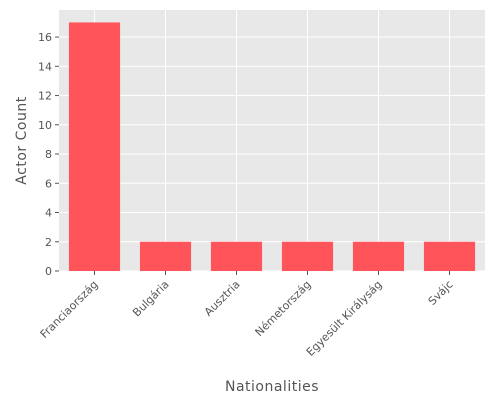 The width and height of the screenshot is (500, 400). Describe the element at coordinates (48, 242) in the screenshot. I see `y-tick-label: 2` at that location.